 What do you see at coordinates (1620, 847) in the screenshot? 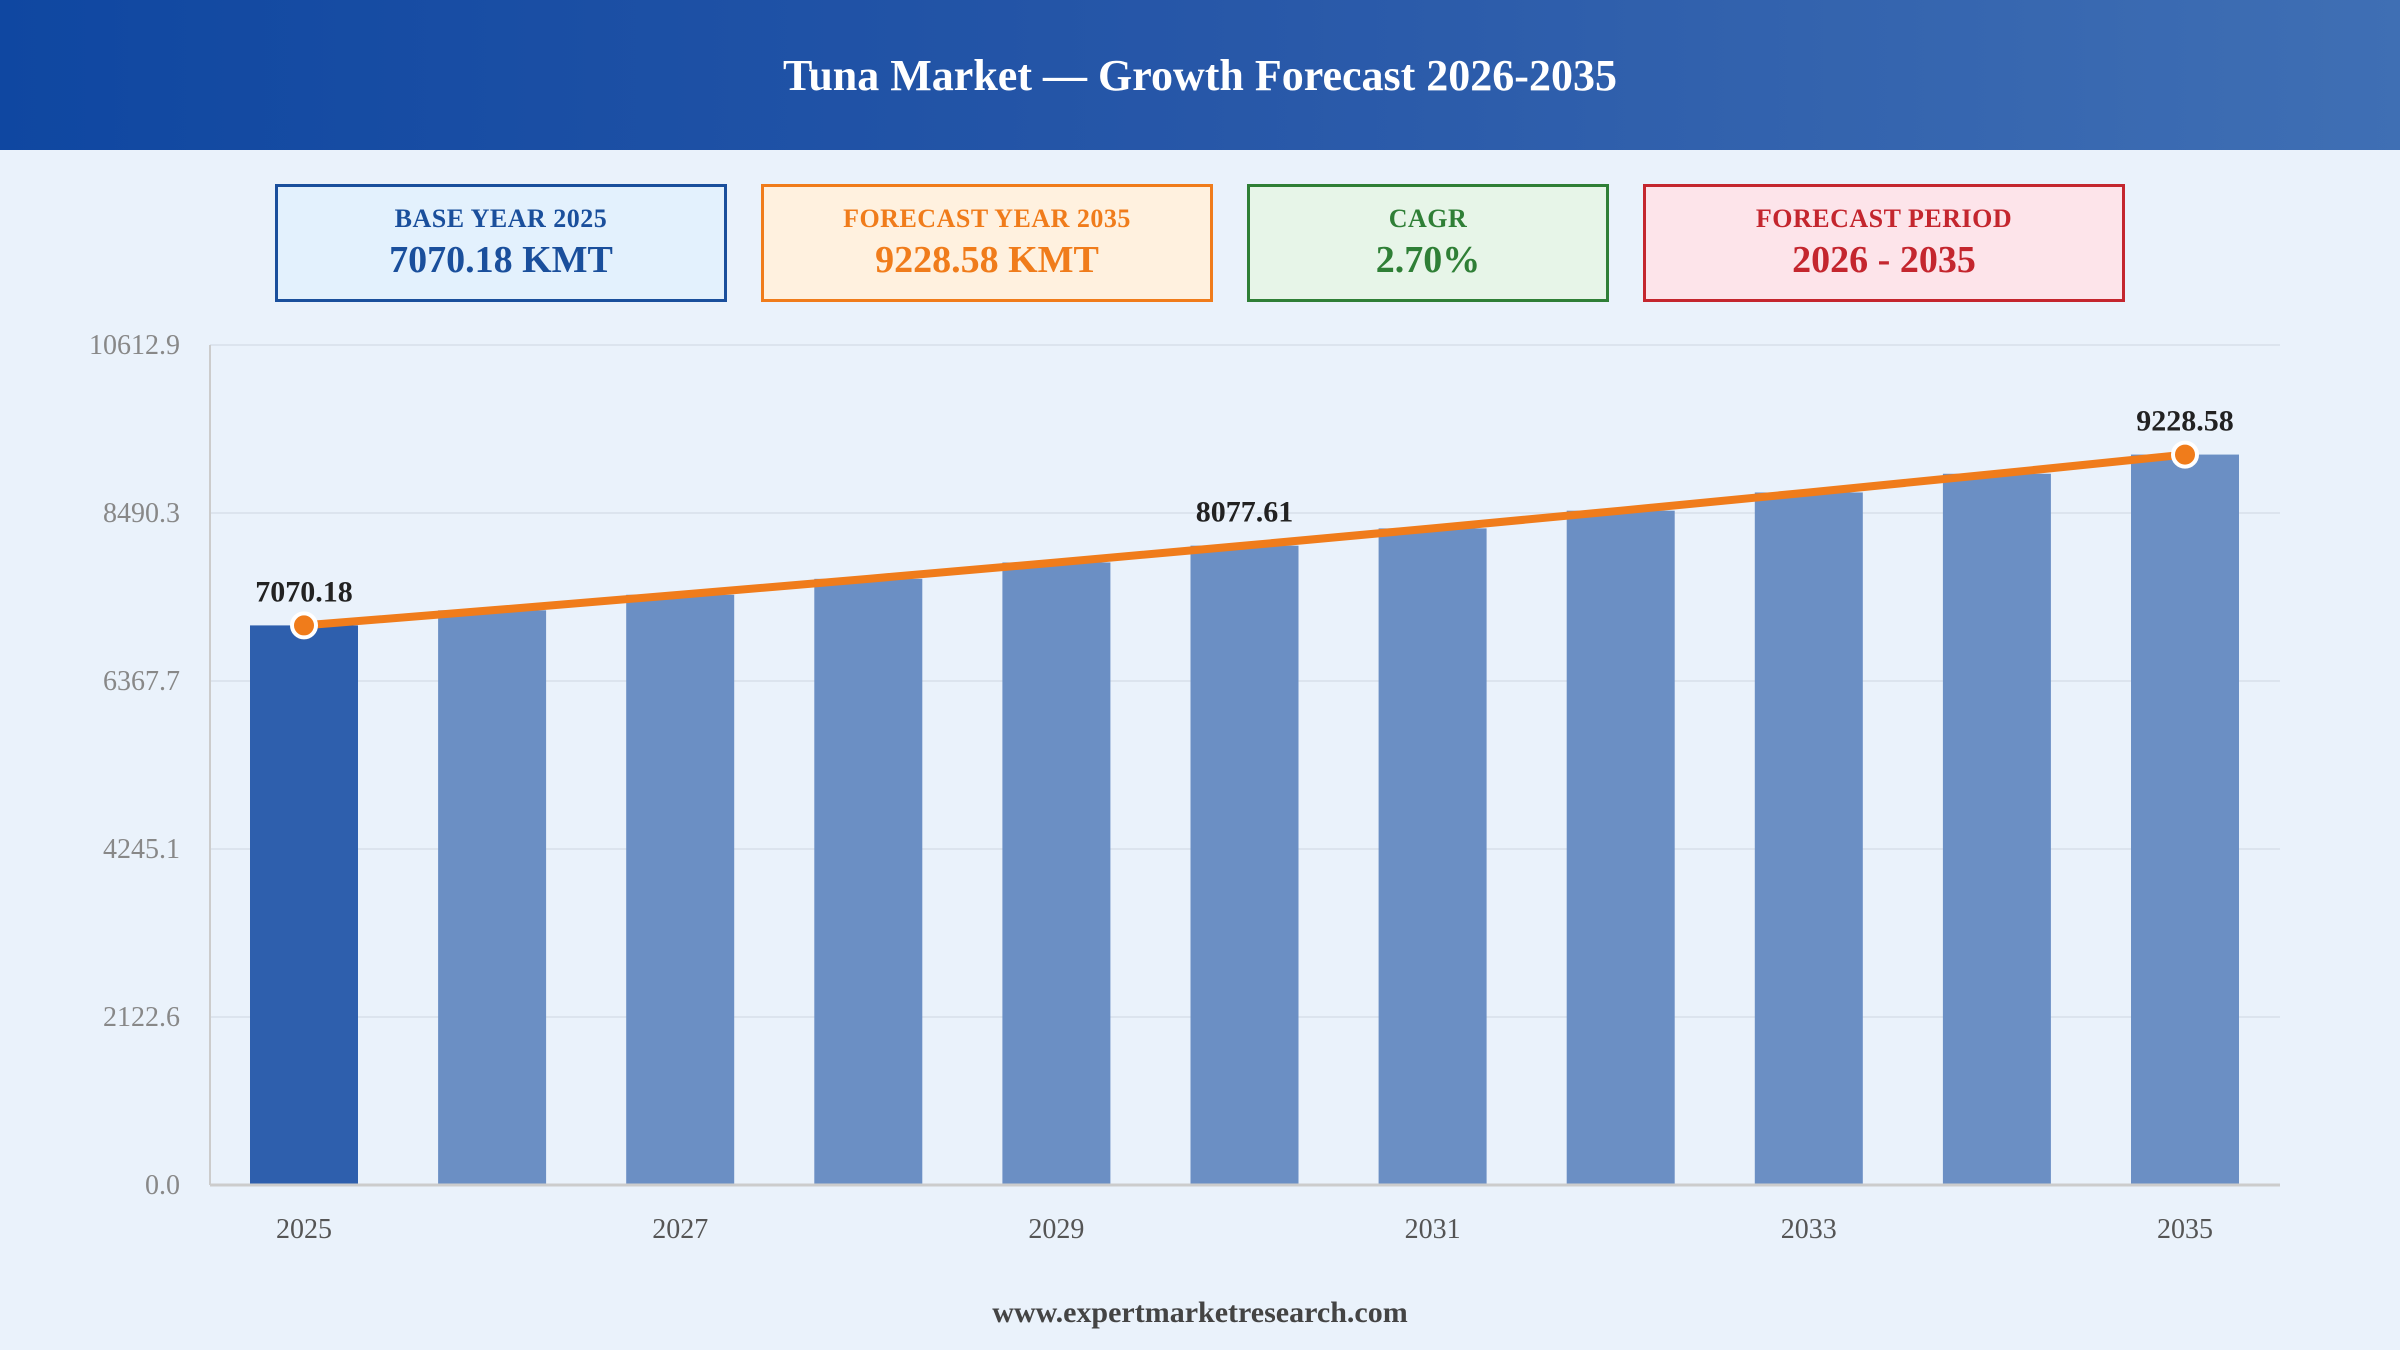
I see `bar-2032` at bounding box center [1620, 847].